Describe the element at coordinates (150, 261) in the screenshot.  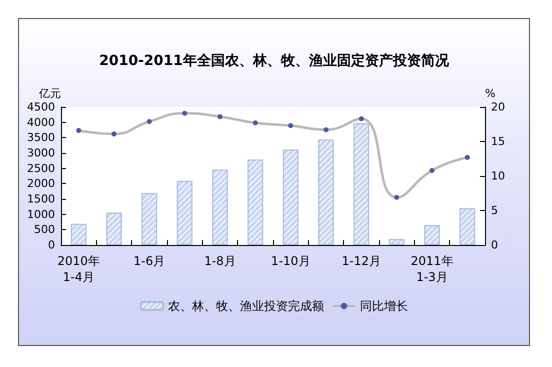
I see `x-tick-label: 1-6月` at that location.